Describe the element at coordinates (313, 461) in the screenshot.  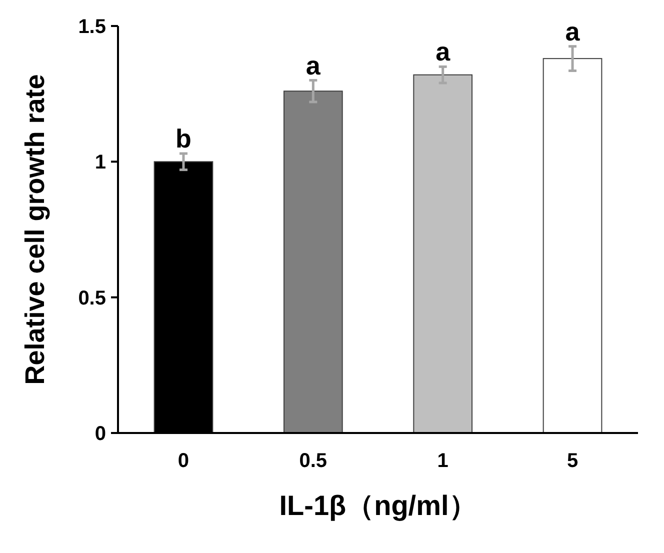
I see `x-tick-label: 0.5` at that location.